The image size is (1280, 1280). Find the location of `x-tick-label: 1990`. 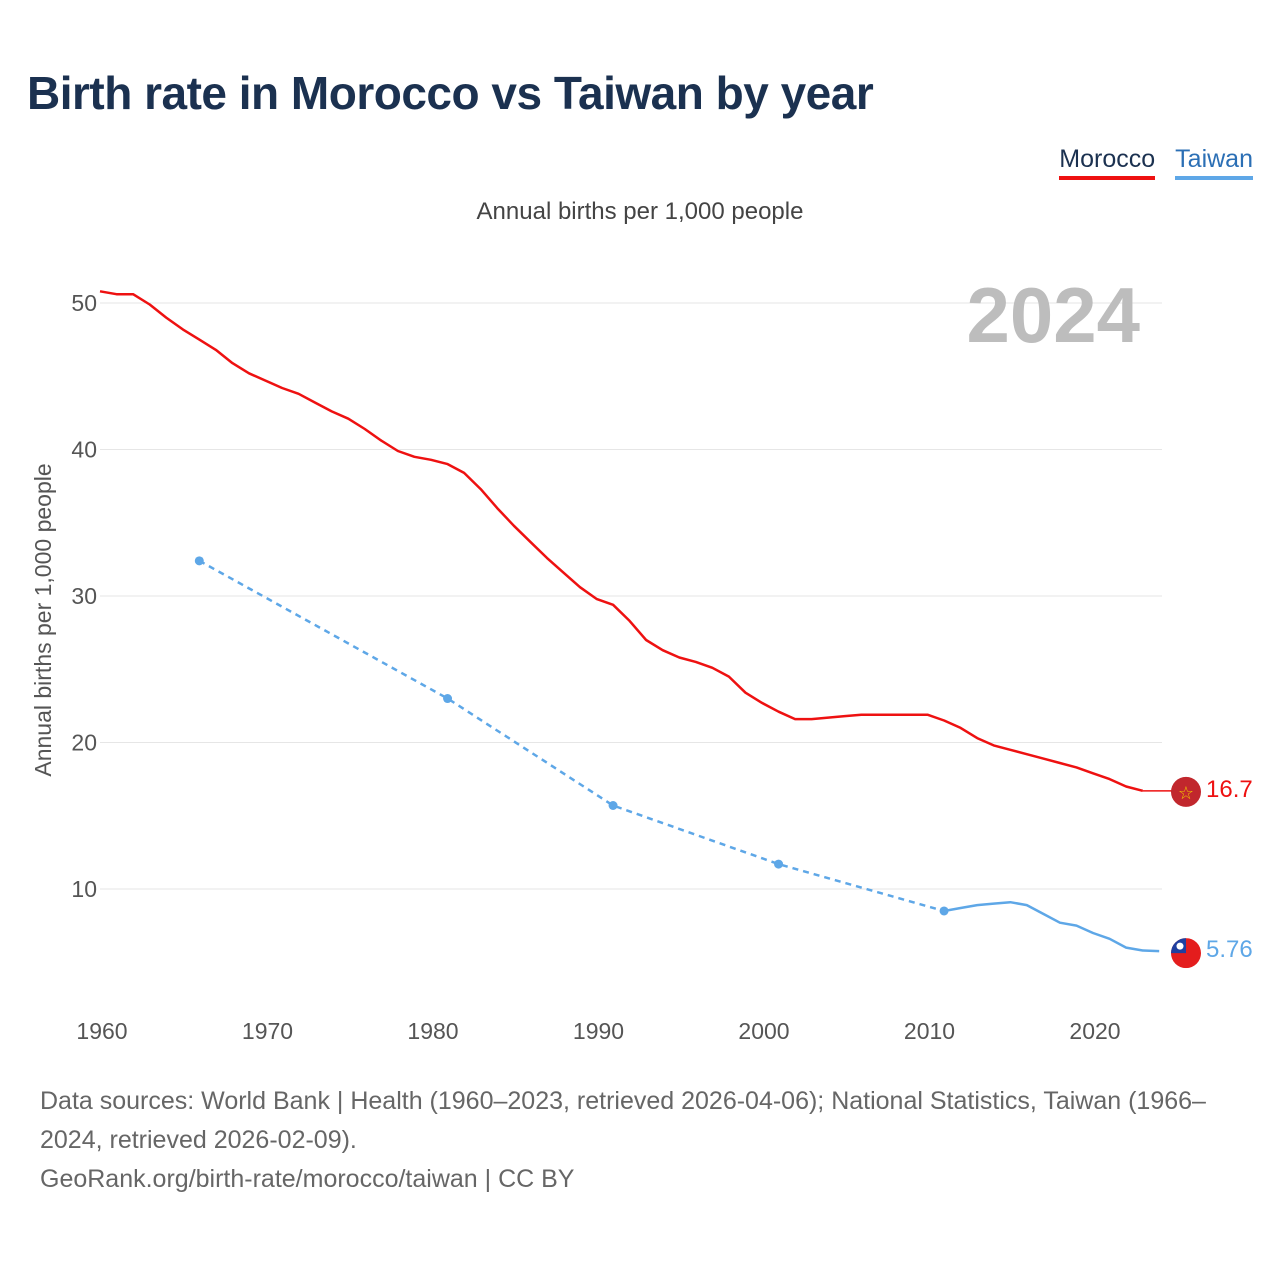

x-tick-label: 1990 is located at coordinates (598, 1031).